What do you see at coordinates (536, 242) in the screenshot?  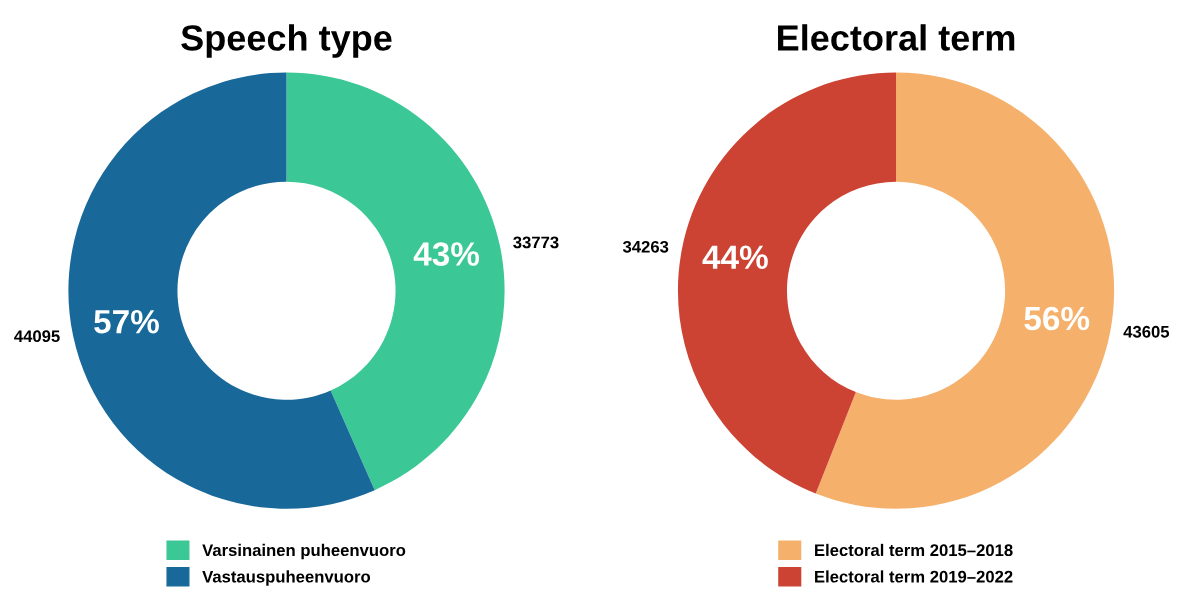 I see `data-label: 33773` at bounding box center [536, 242].